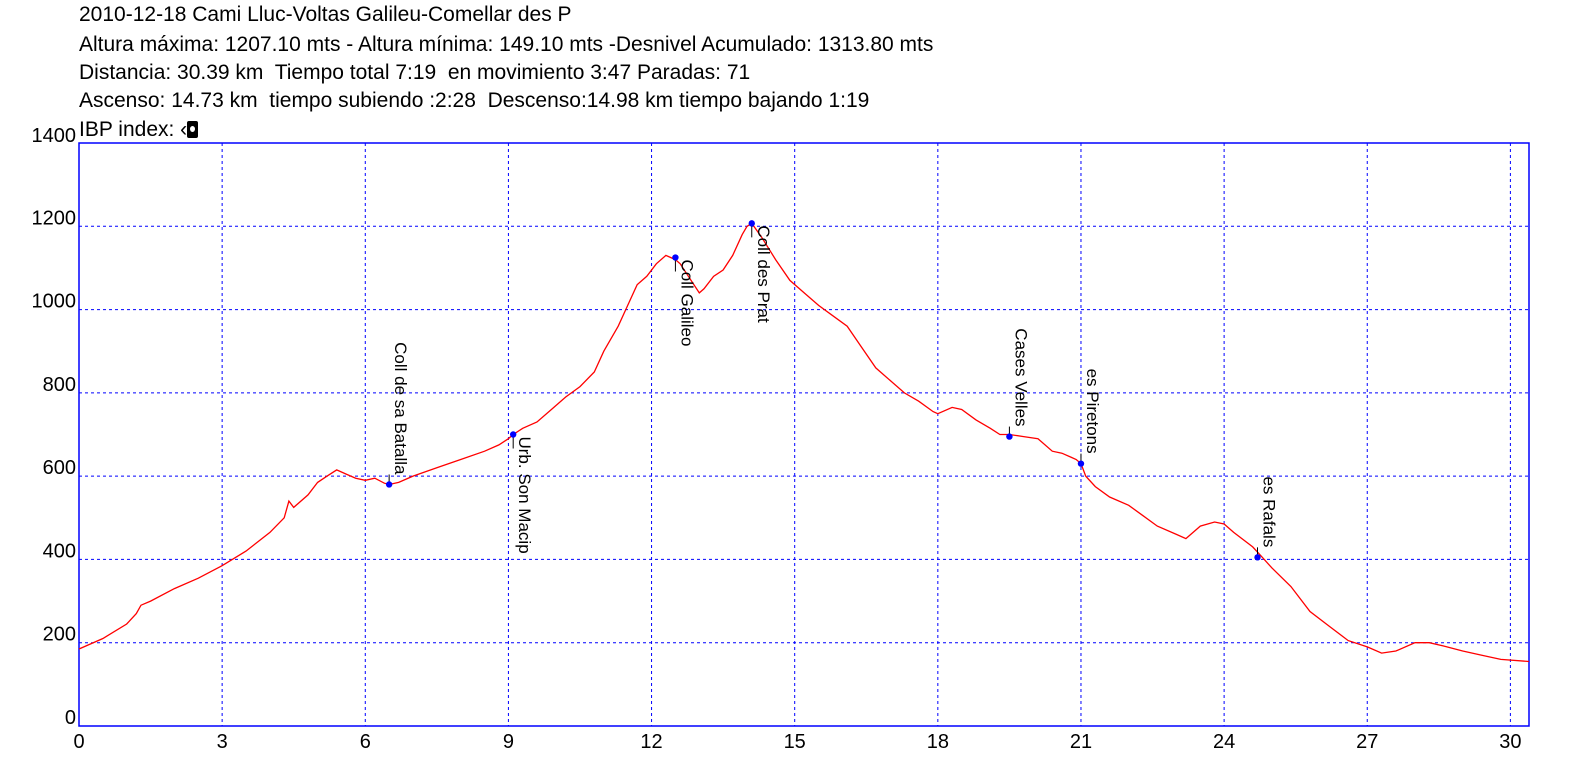  Describe the element at coordinates (70, 718) in the screenshot. I see `y-tick-label: 0` at that location.